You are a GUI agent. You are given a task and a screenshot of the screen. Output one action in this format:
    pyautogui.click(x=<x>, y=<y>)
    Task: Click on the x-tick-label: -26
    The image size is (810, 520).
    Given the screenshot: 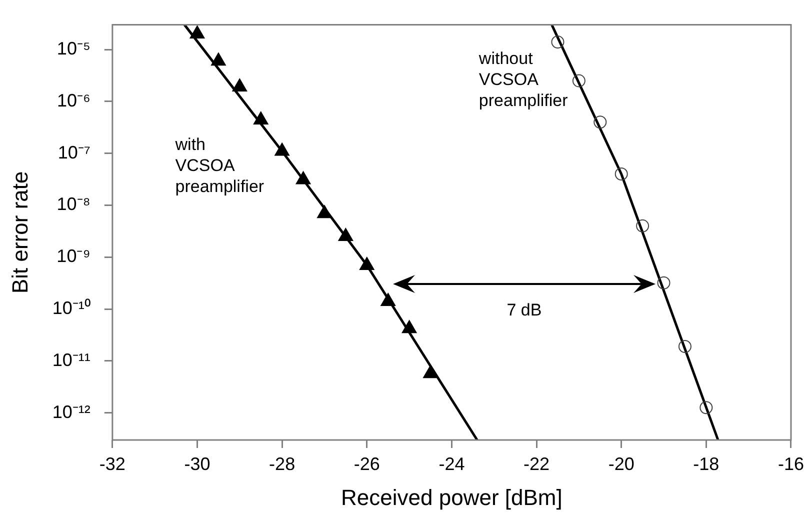 What is the action you would take?
    pyautogui.click(x=367, y=464)
    